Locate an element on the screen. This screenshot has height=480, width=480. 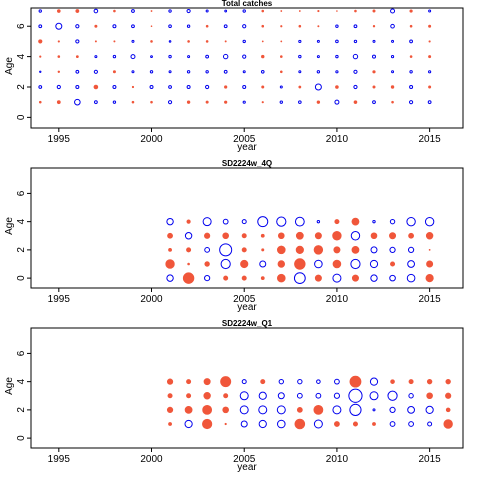
x-tick-label: 1995 is located at coordinates (59, 459).